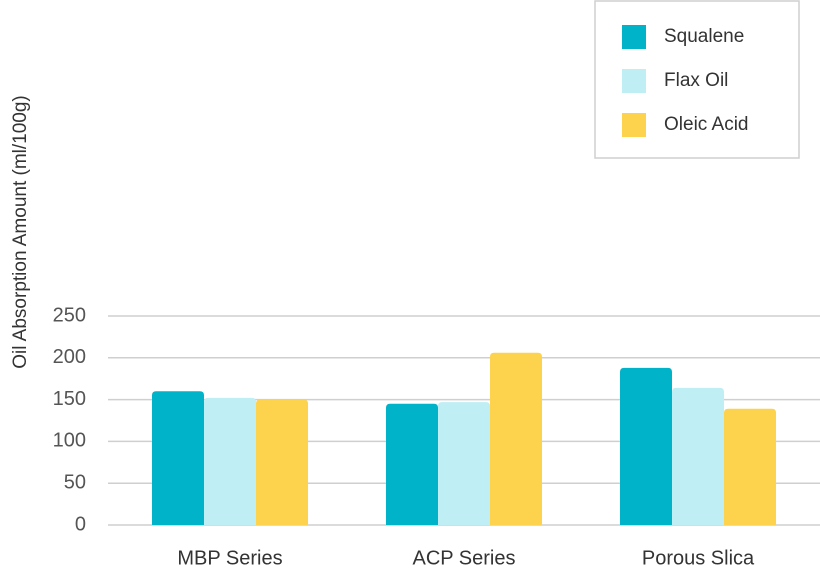 This screenshot has width=820, height=577. I want to click on bar-flax-oil-acp-series, so click(464, 463).